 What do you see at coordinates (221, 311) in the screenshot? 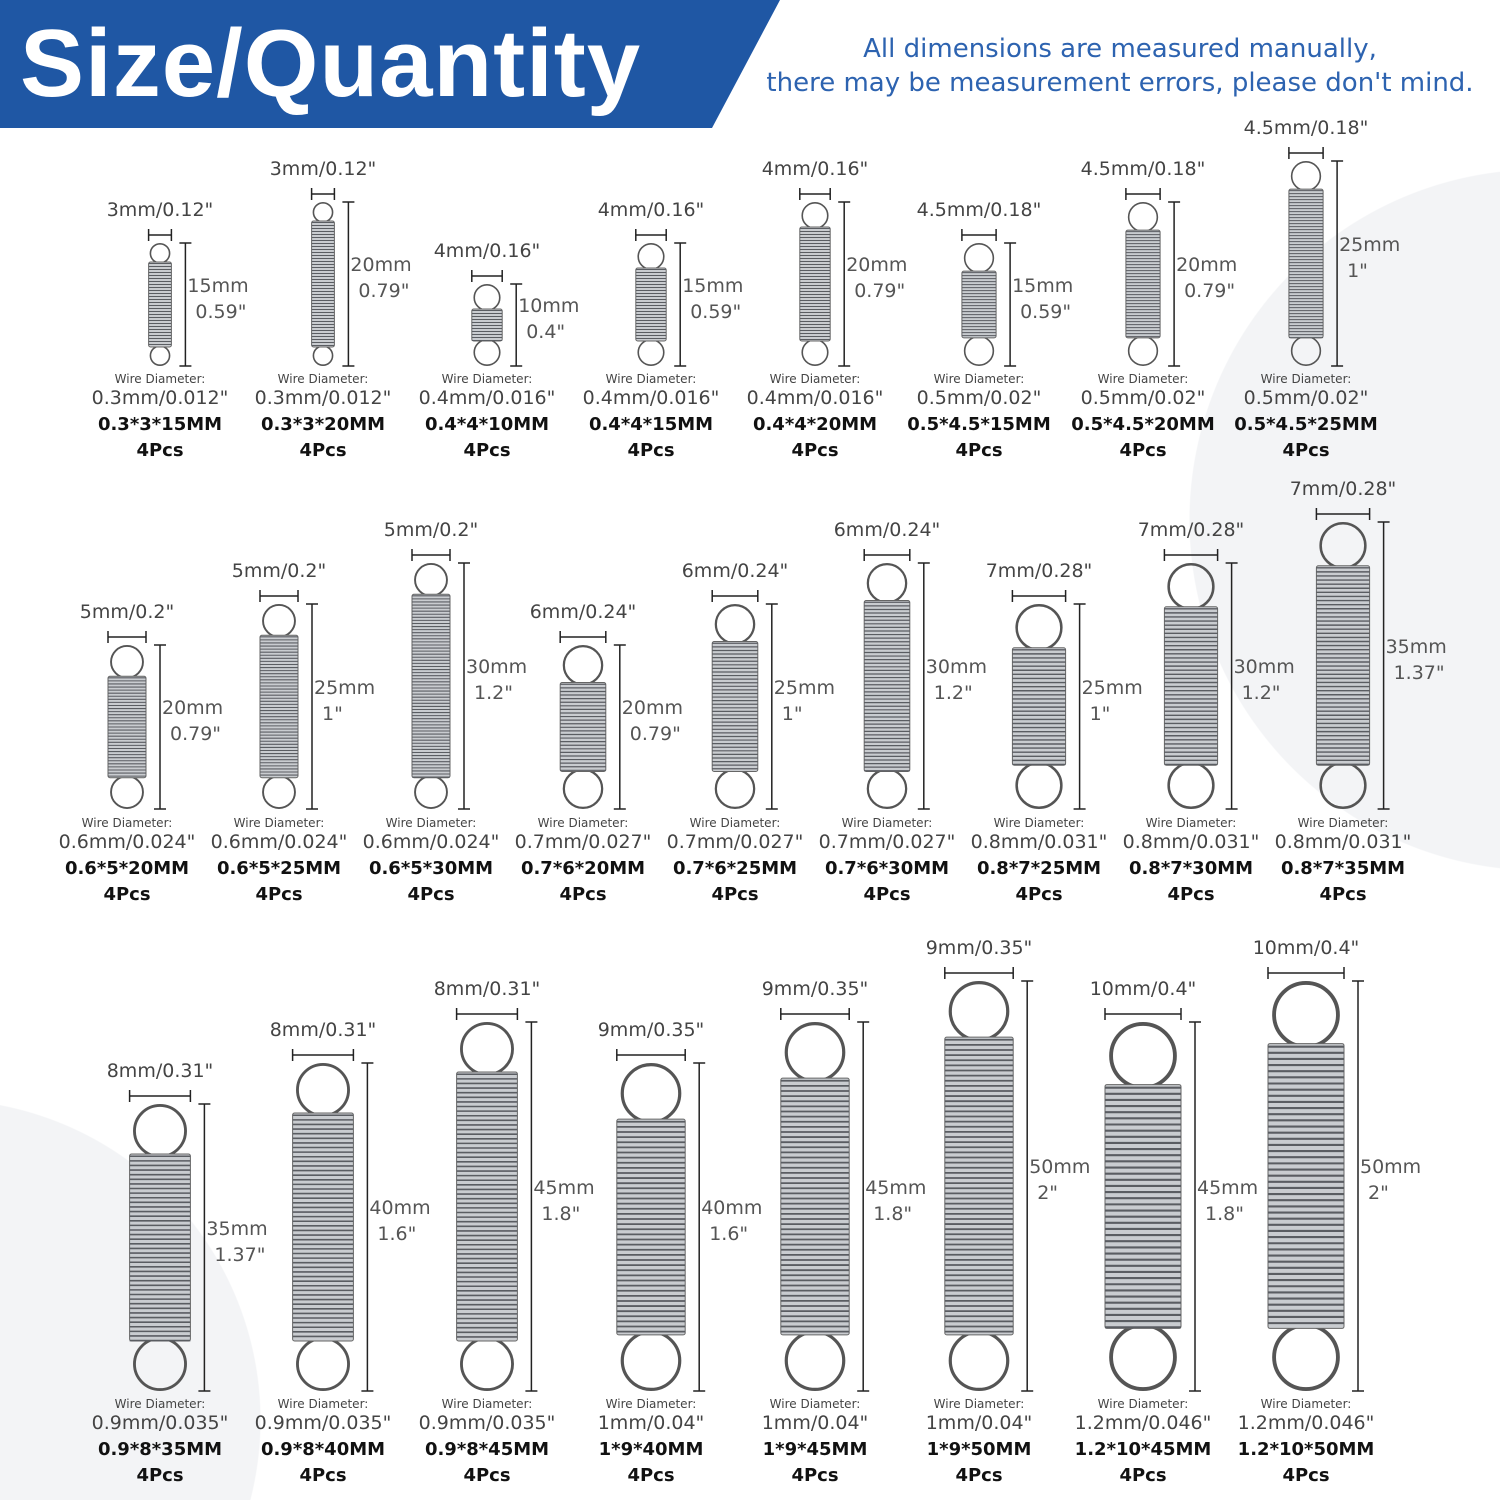
I see `length-inch-label: 0.59"` at bounding box center [221, 311].